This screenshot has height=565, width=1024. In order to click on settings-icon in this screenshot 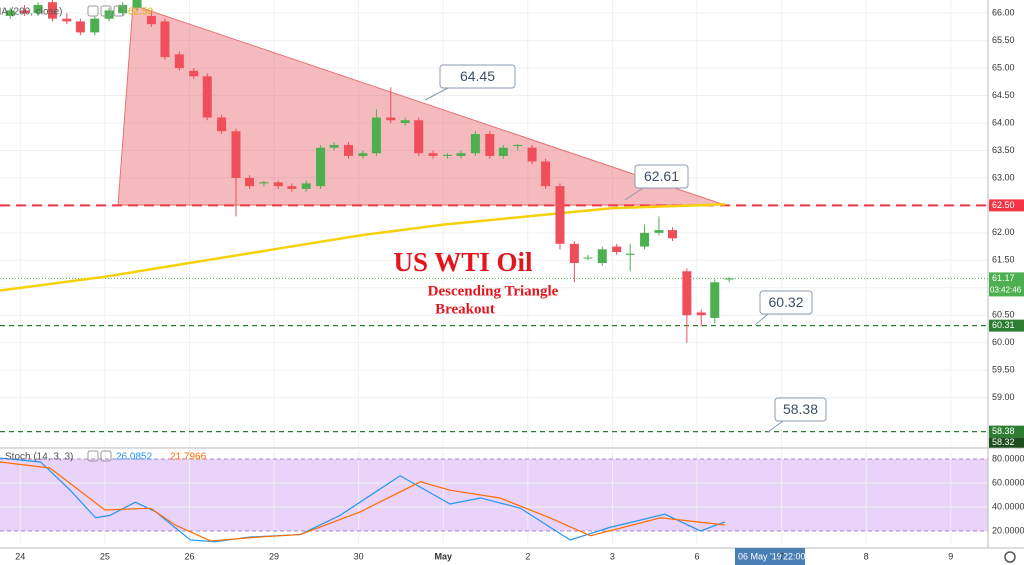, I will do `click(1010, 557)`.